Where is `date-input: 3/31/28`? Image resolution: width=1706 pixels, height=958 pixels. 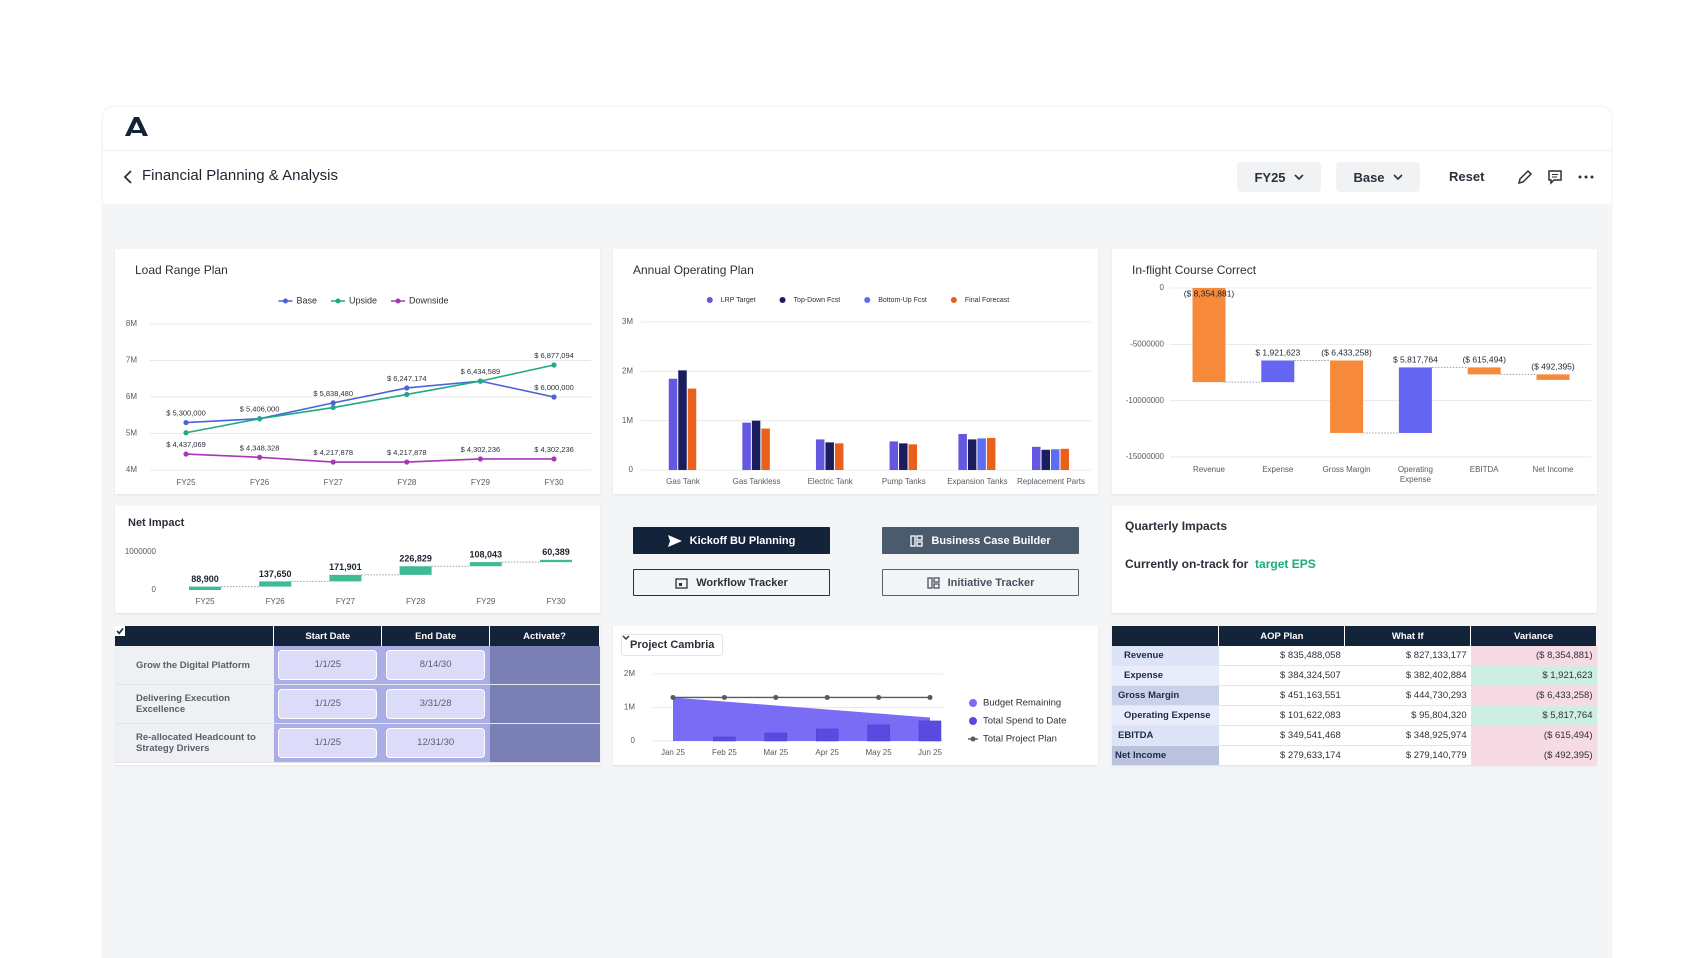
date-input: 3/31/28 is located at coordinates (436, 704).